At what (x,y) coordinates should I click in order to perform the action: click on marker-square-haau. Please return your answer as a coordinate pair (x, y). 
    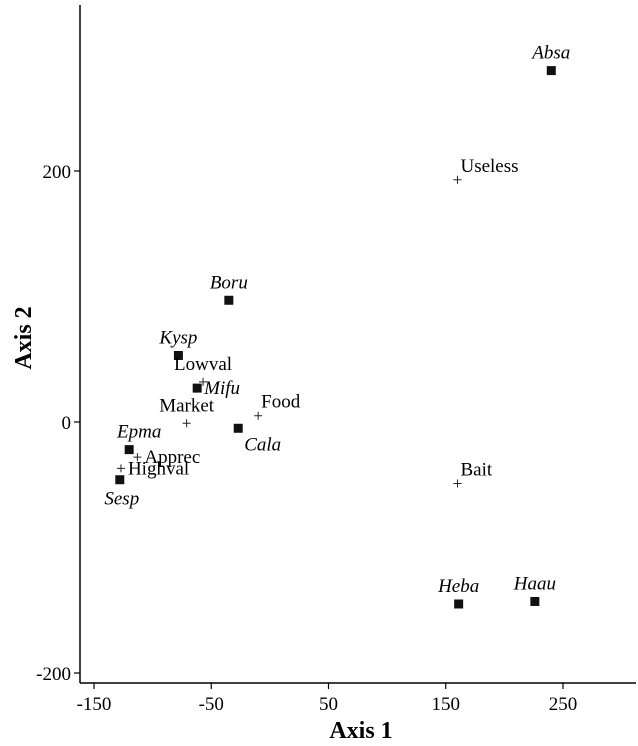
    Looking at the image, I should click on (534, 601).